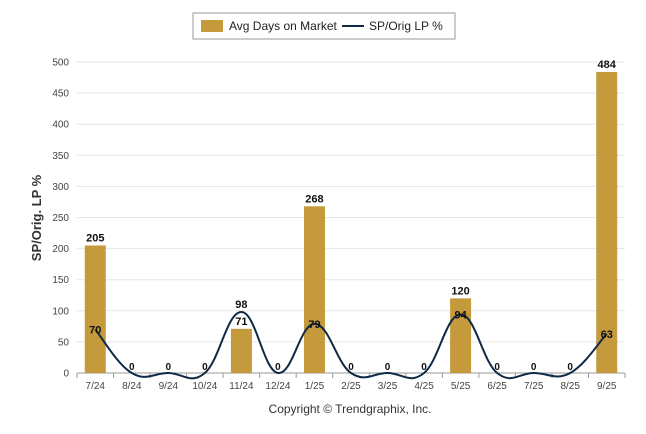 The image size is (646, 434). Describe the element at coordinates (60, 63) in the screenshot. I see `y-tick-label: 500` at that location.